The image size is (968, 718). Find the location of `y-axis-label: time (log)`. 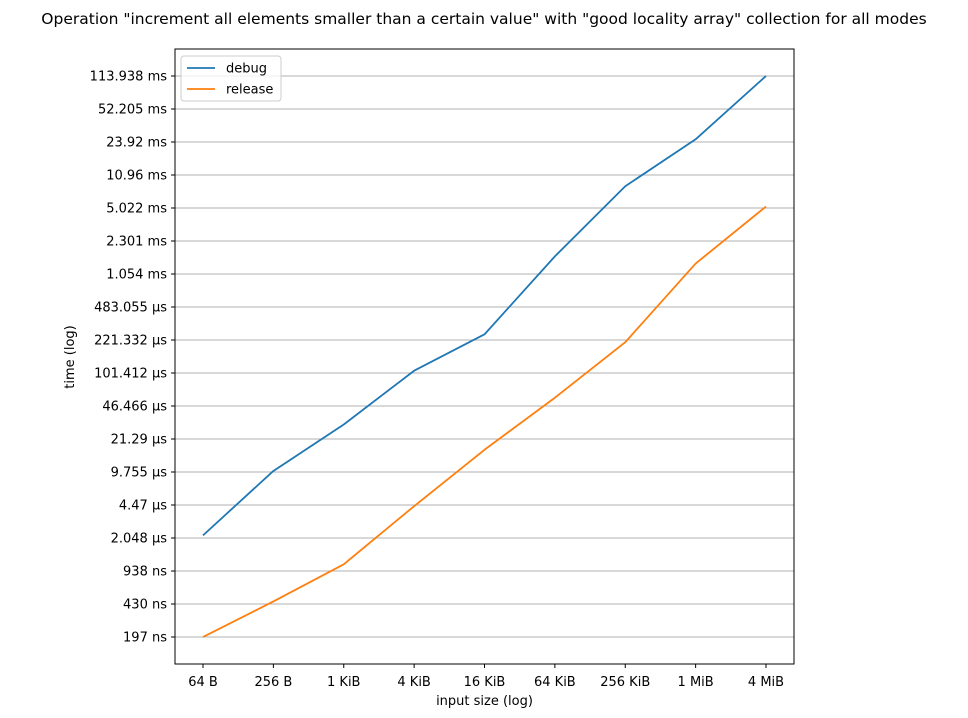

y-axis-label: time (log) is located at coordinates (70, 356).